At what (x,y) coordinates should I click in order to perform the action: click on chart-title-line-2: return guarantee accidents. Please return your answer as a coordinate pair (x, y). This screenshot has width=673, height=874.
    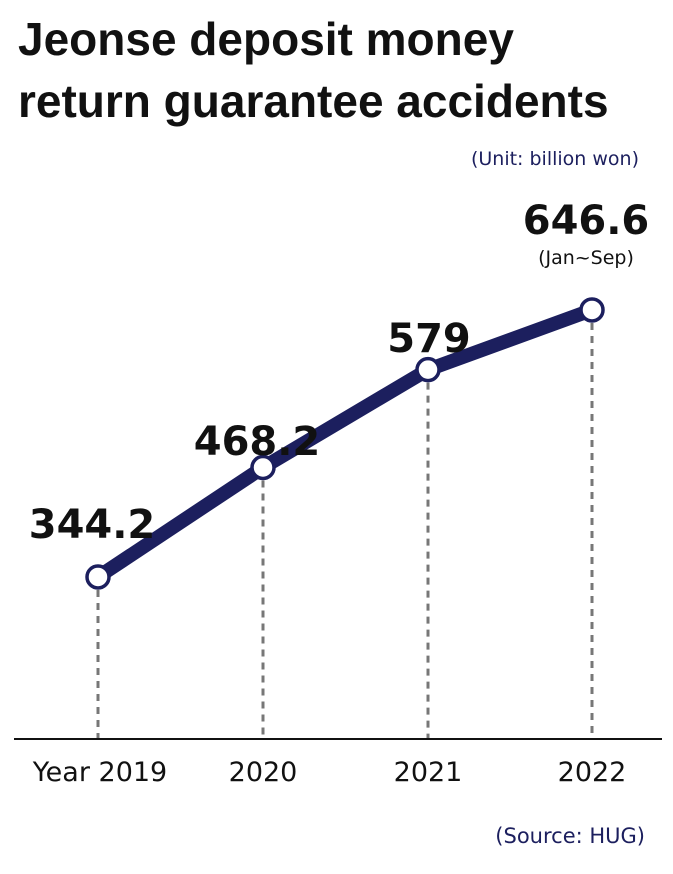
    Looking at the image, I should click on (313, 101).